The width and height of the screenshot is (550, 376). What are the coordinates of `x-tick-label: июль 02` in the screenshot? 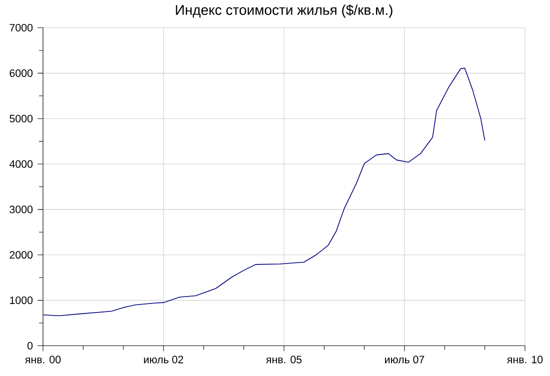 It's located at (164, 360).